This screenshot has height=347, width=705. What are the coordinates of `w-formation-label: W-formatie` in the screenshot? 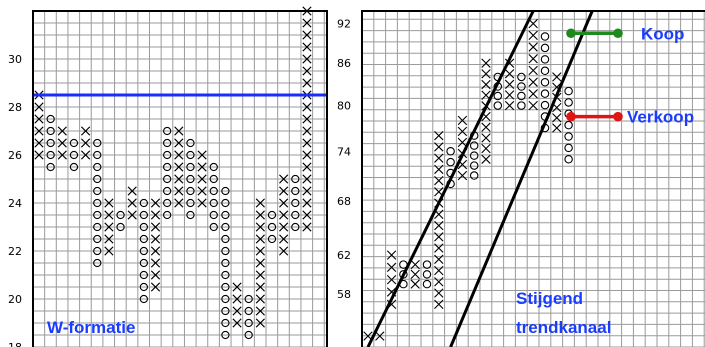 It's located at (91, 327).